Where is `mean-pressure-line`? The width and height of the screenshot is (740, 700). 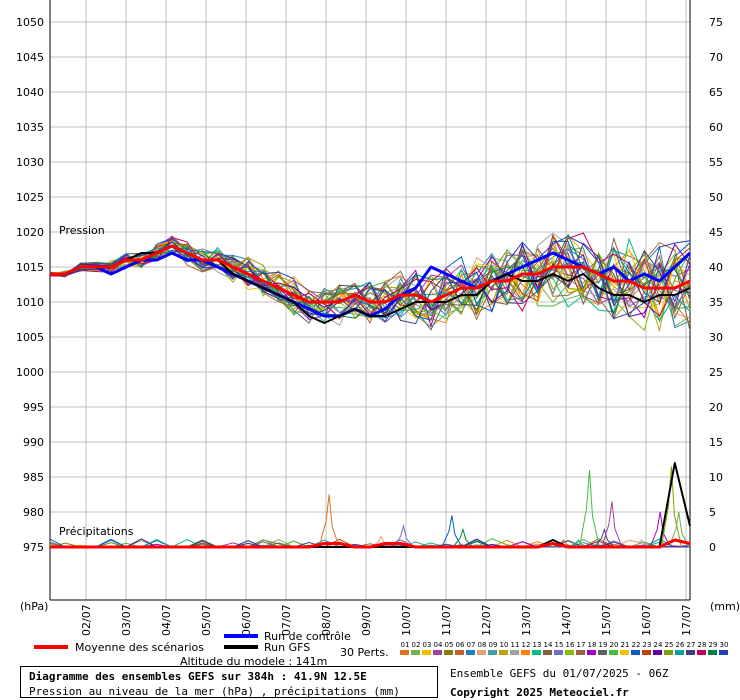 mean-pressure-line is located at coordinates (370, 274).